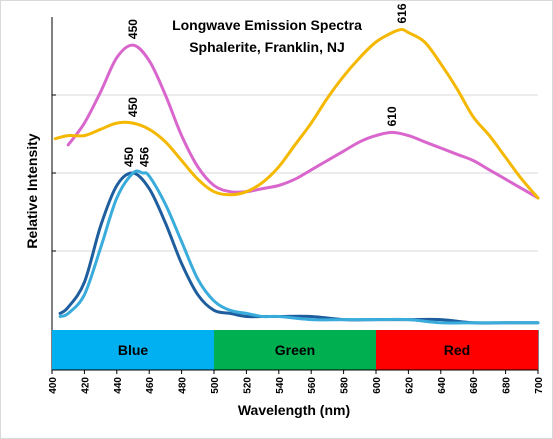 This screenshot has height=439, width=553. What do you see at coordinates (215, 385) in the screenshot?
I see `x-tick-label-5: 500` at bounding box center [215, 385].